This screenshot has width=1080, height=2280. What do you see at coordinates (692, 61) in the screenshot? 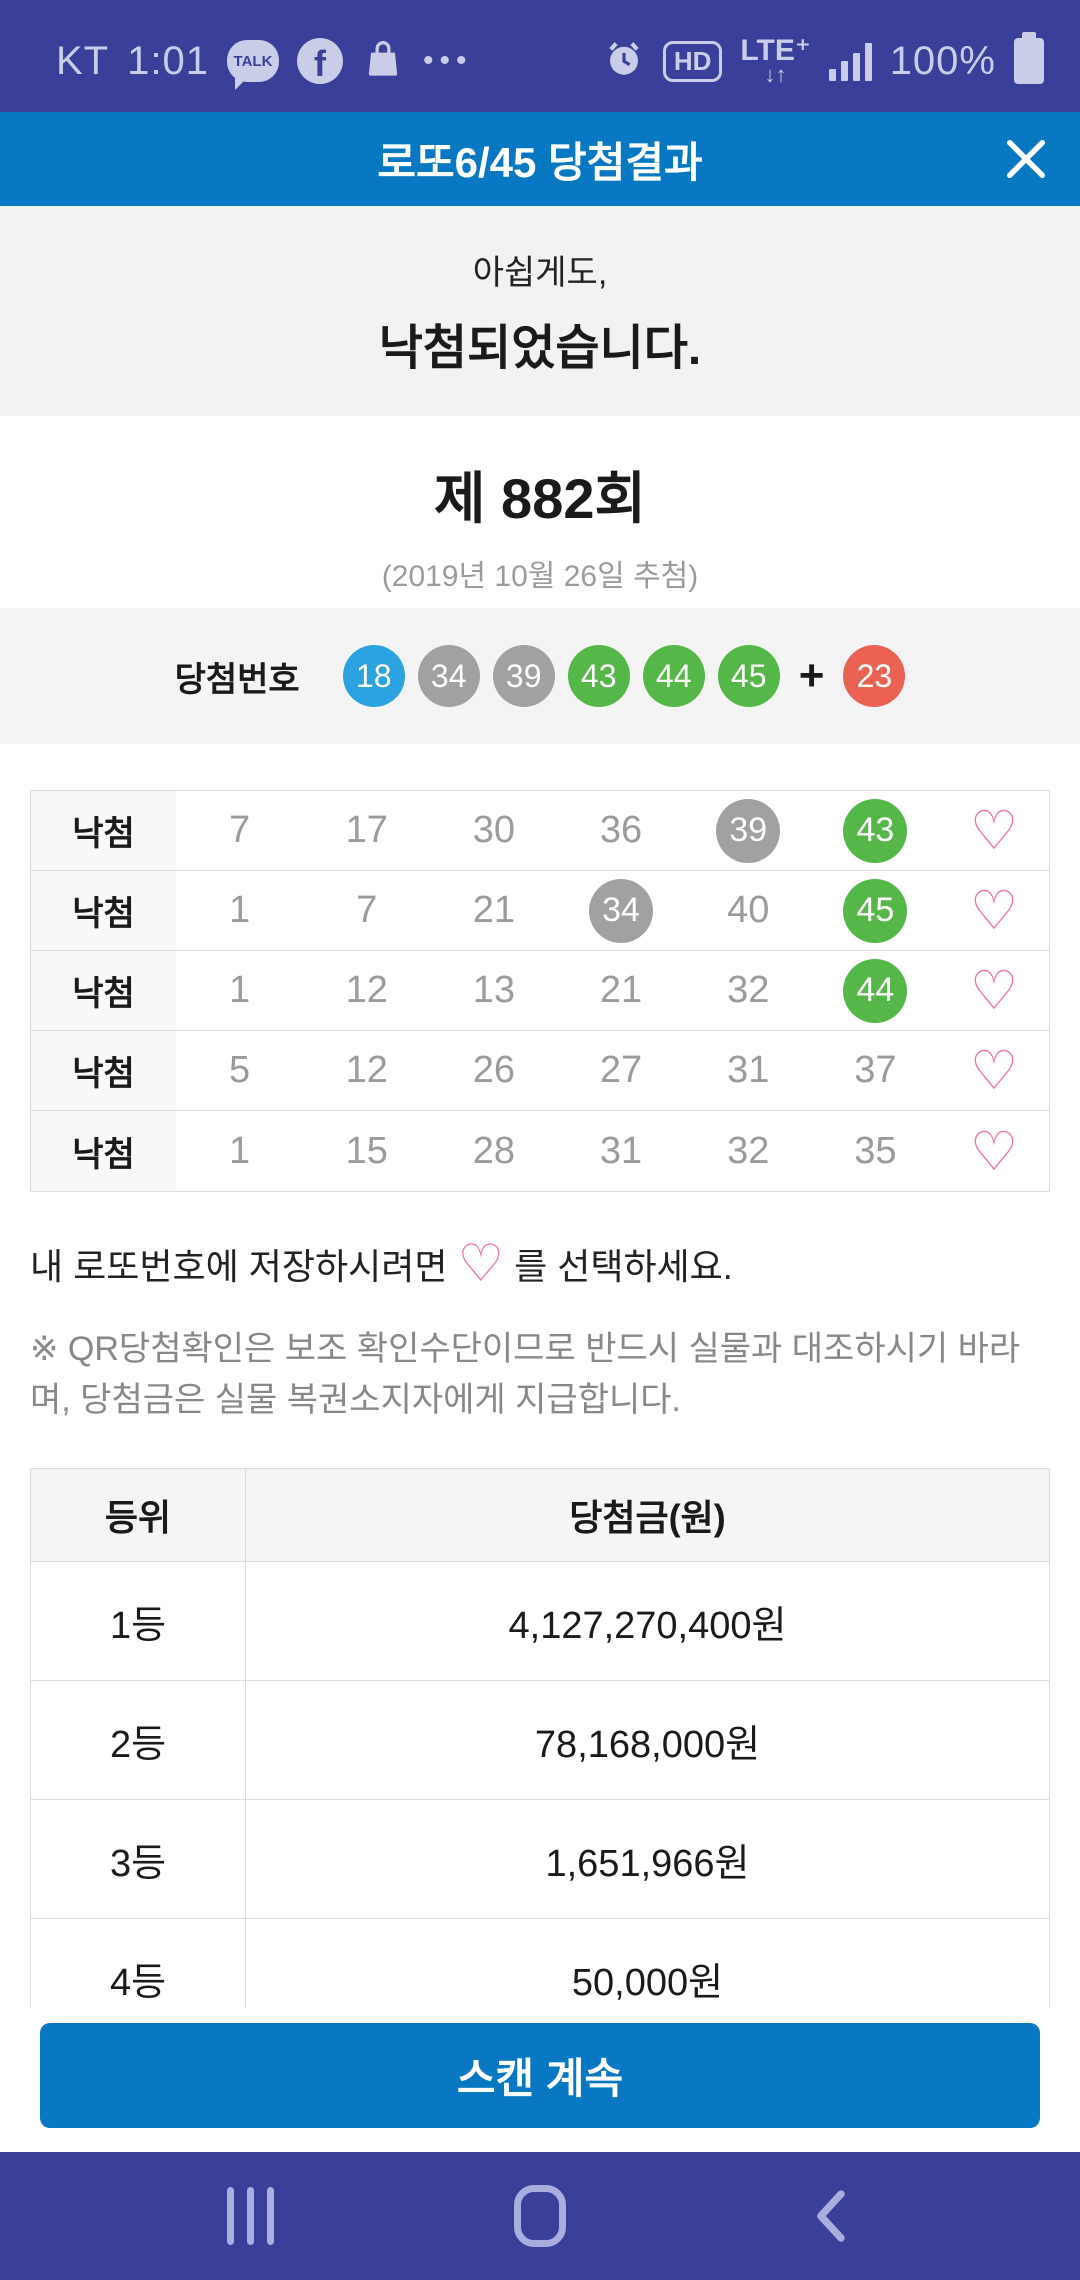
I see `hd-voice-icon: HD` at bounding box center [692, 61].